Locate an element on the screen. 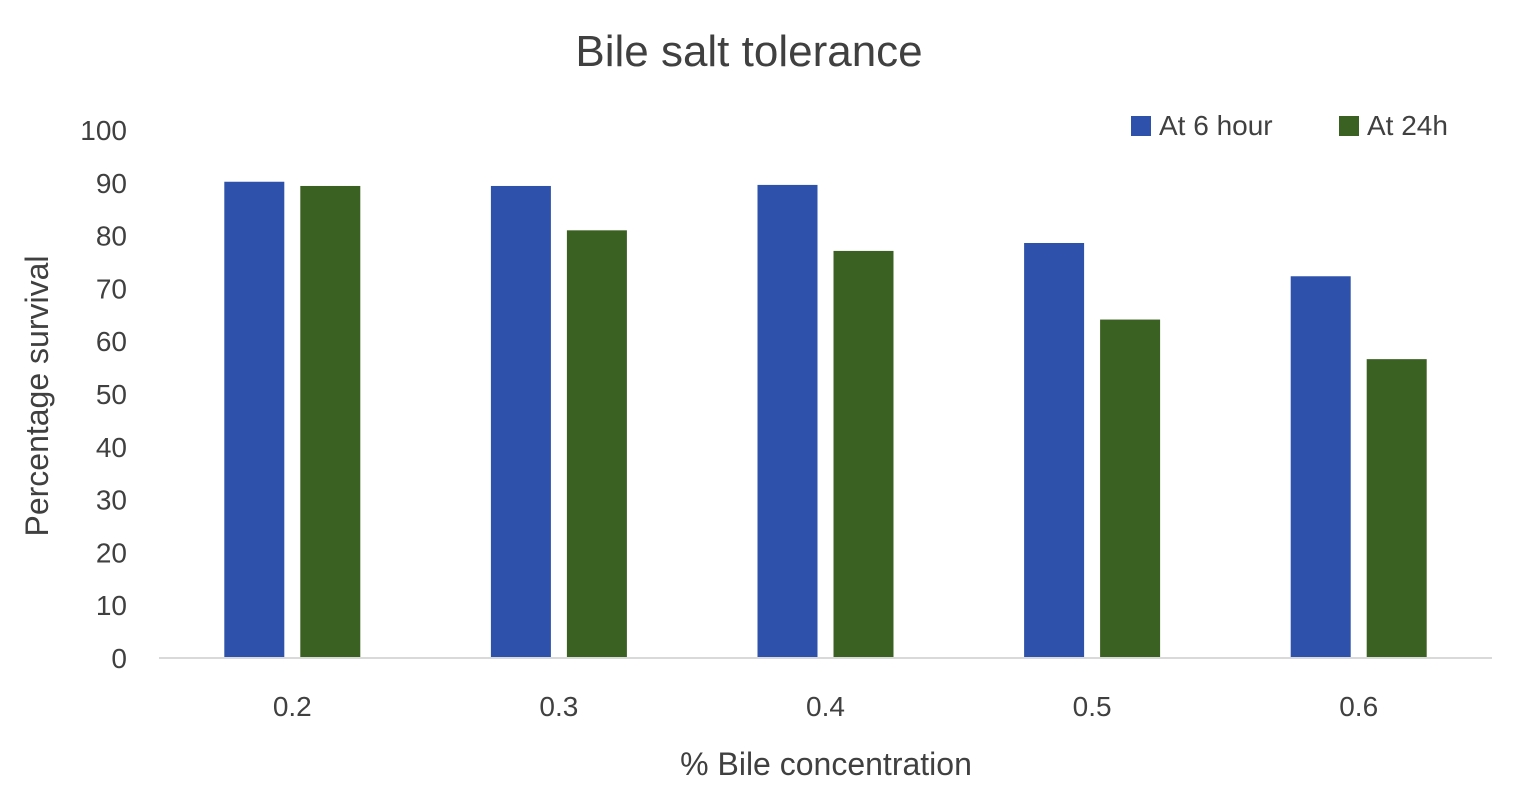 The width and height of the screenshot is (1516, 802). x-tick-label: 0.4 is located at coordinates (825, 706).